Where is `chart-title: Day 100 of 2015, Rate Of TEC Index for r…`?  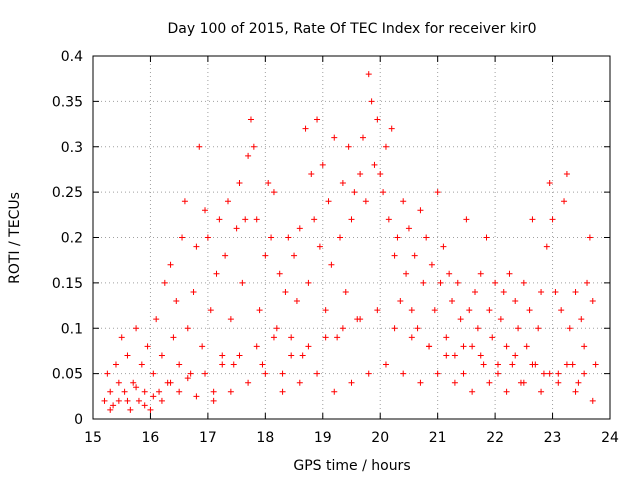
chart-title: Day 100 of 2015, Rate Of TEC Index for r… is located at coordinates (351, 29).